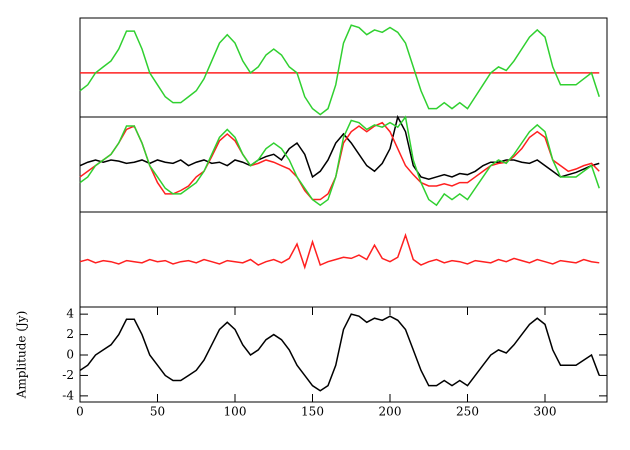 The height and width of the screenshot is (450, 630). I want to click on x-tick-label: 150, so click(312, 412).